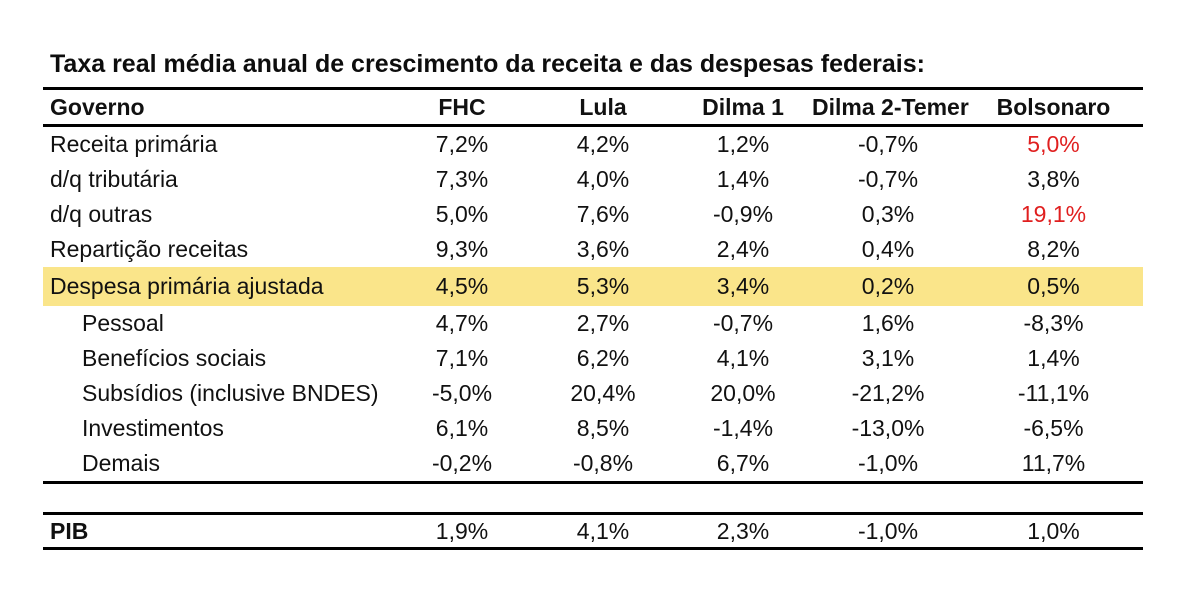 This screenshot has width=1200, height=614. I want to click on row-label: Benefícios sociais, so click(174, 358).